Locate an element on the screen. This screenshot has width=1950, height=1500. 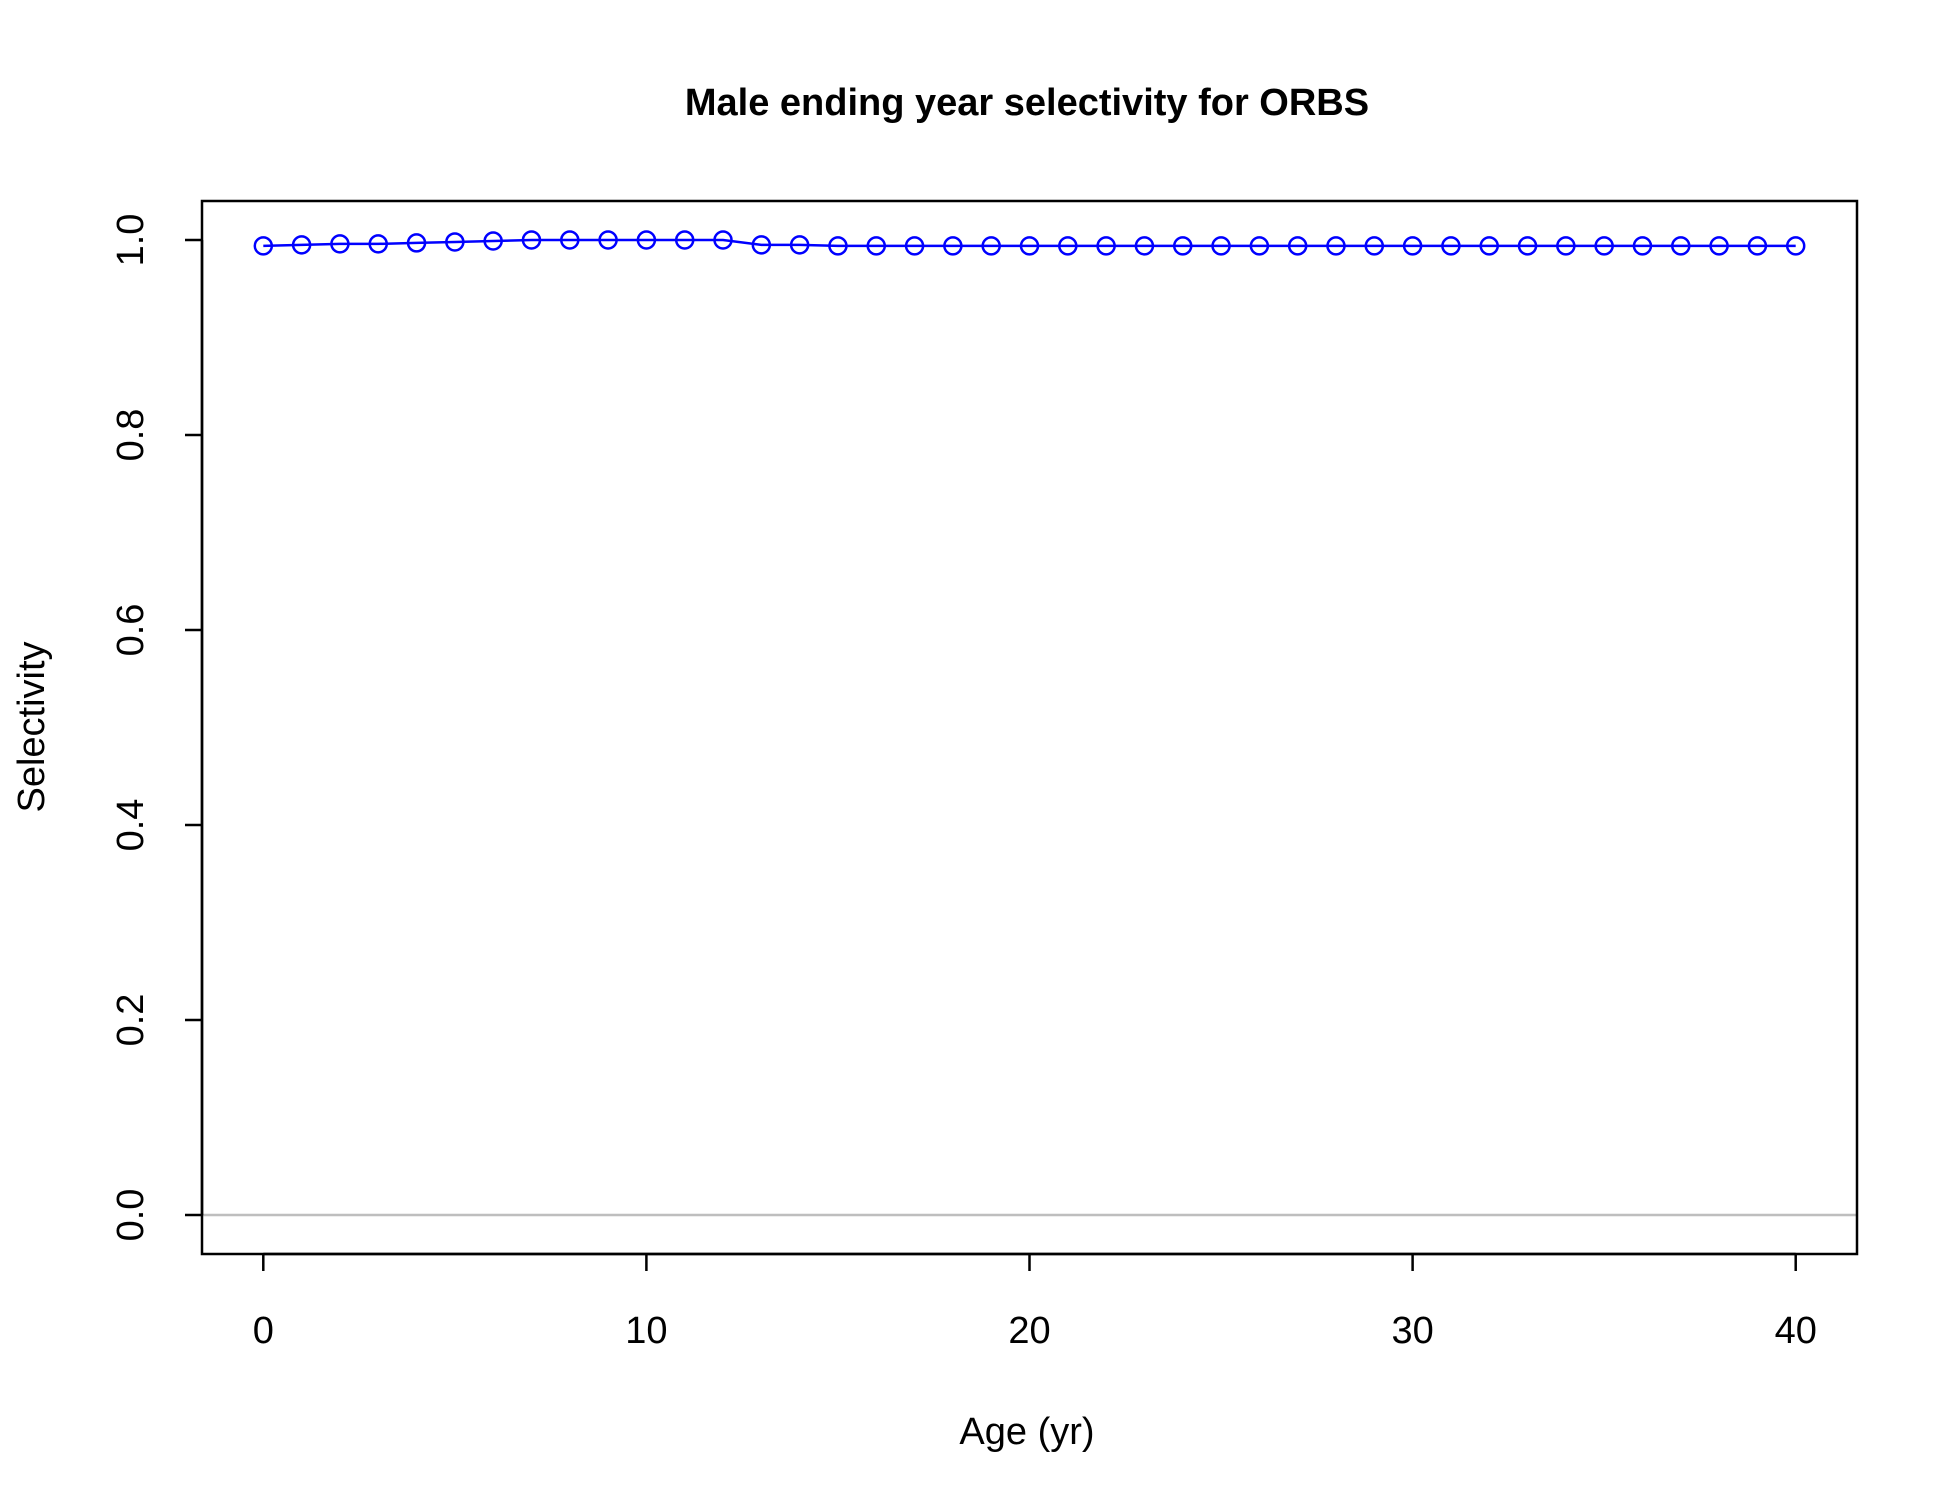
y-tick-label: 0.0 is located at coordinates (131, 1215).